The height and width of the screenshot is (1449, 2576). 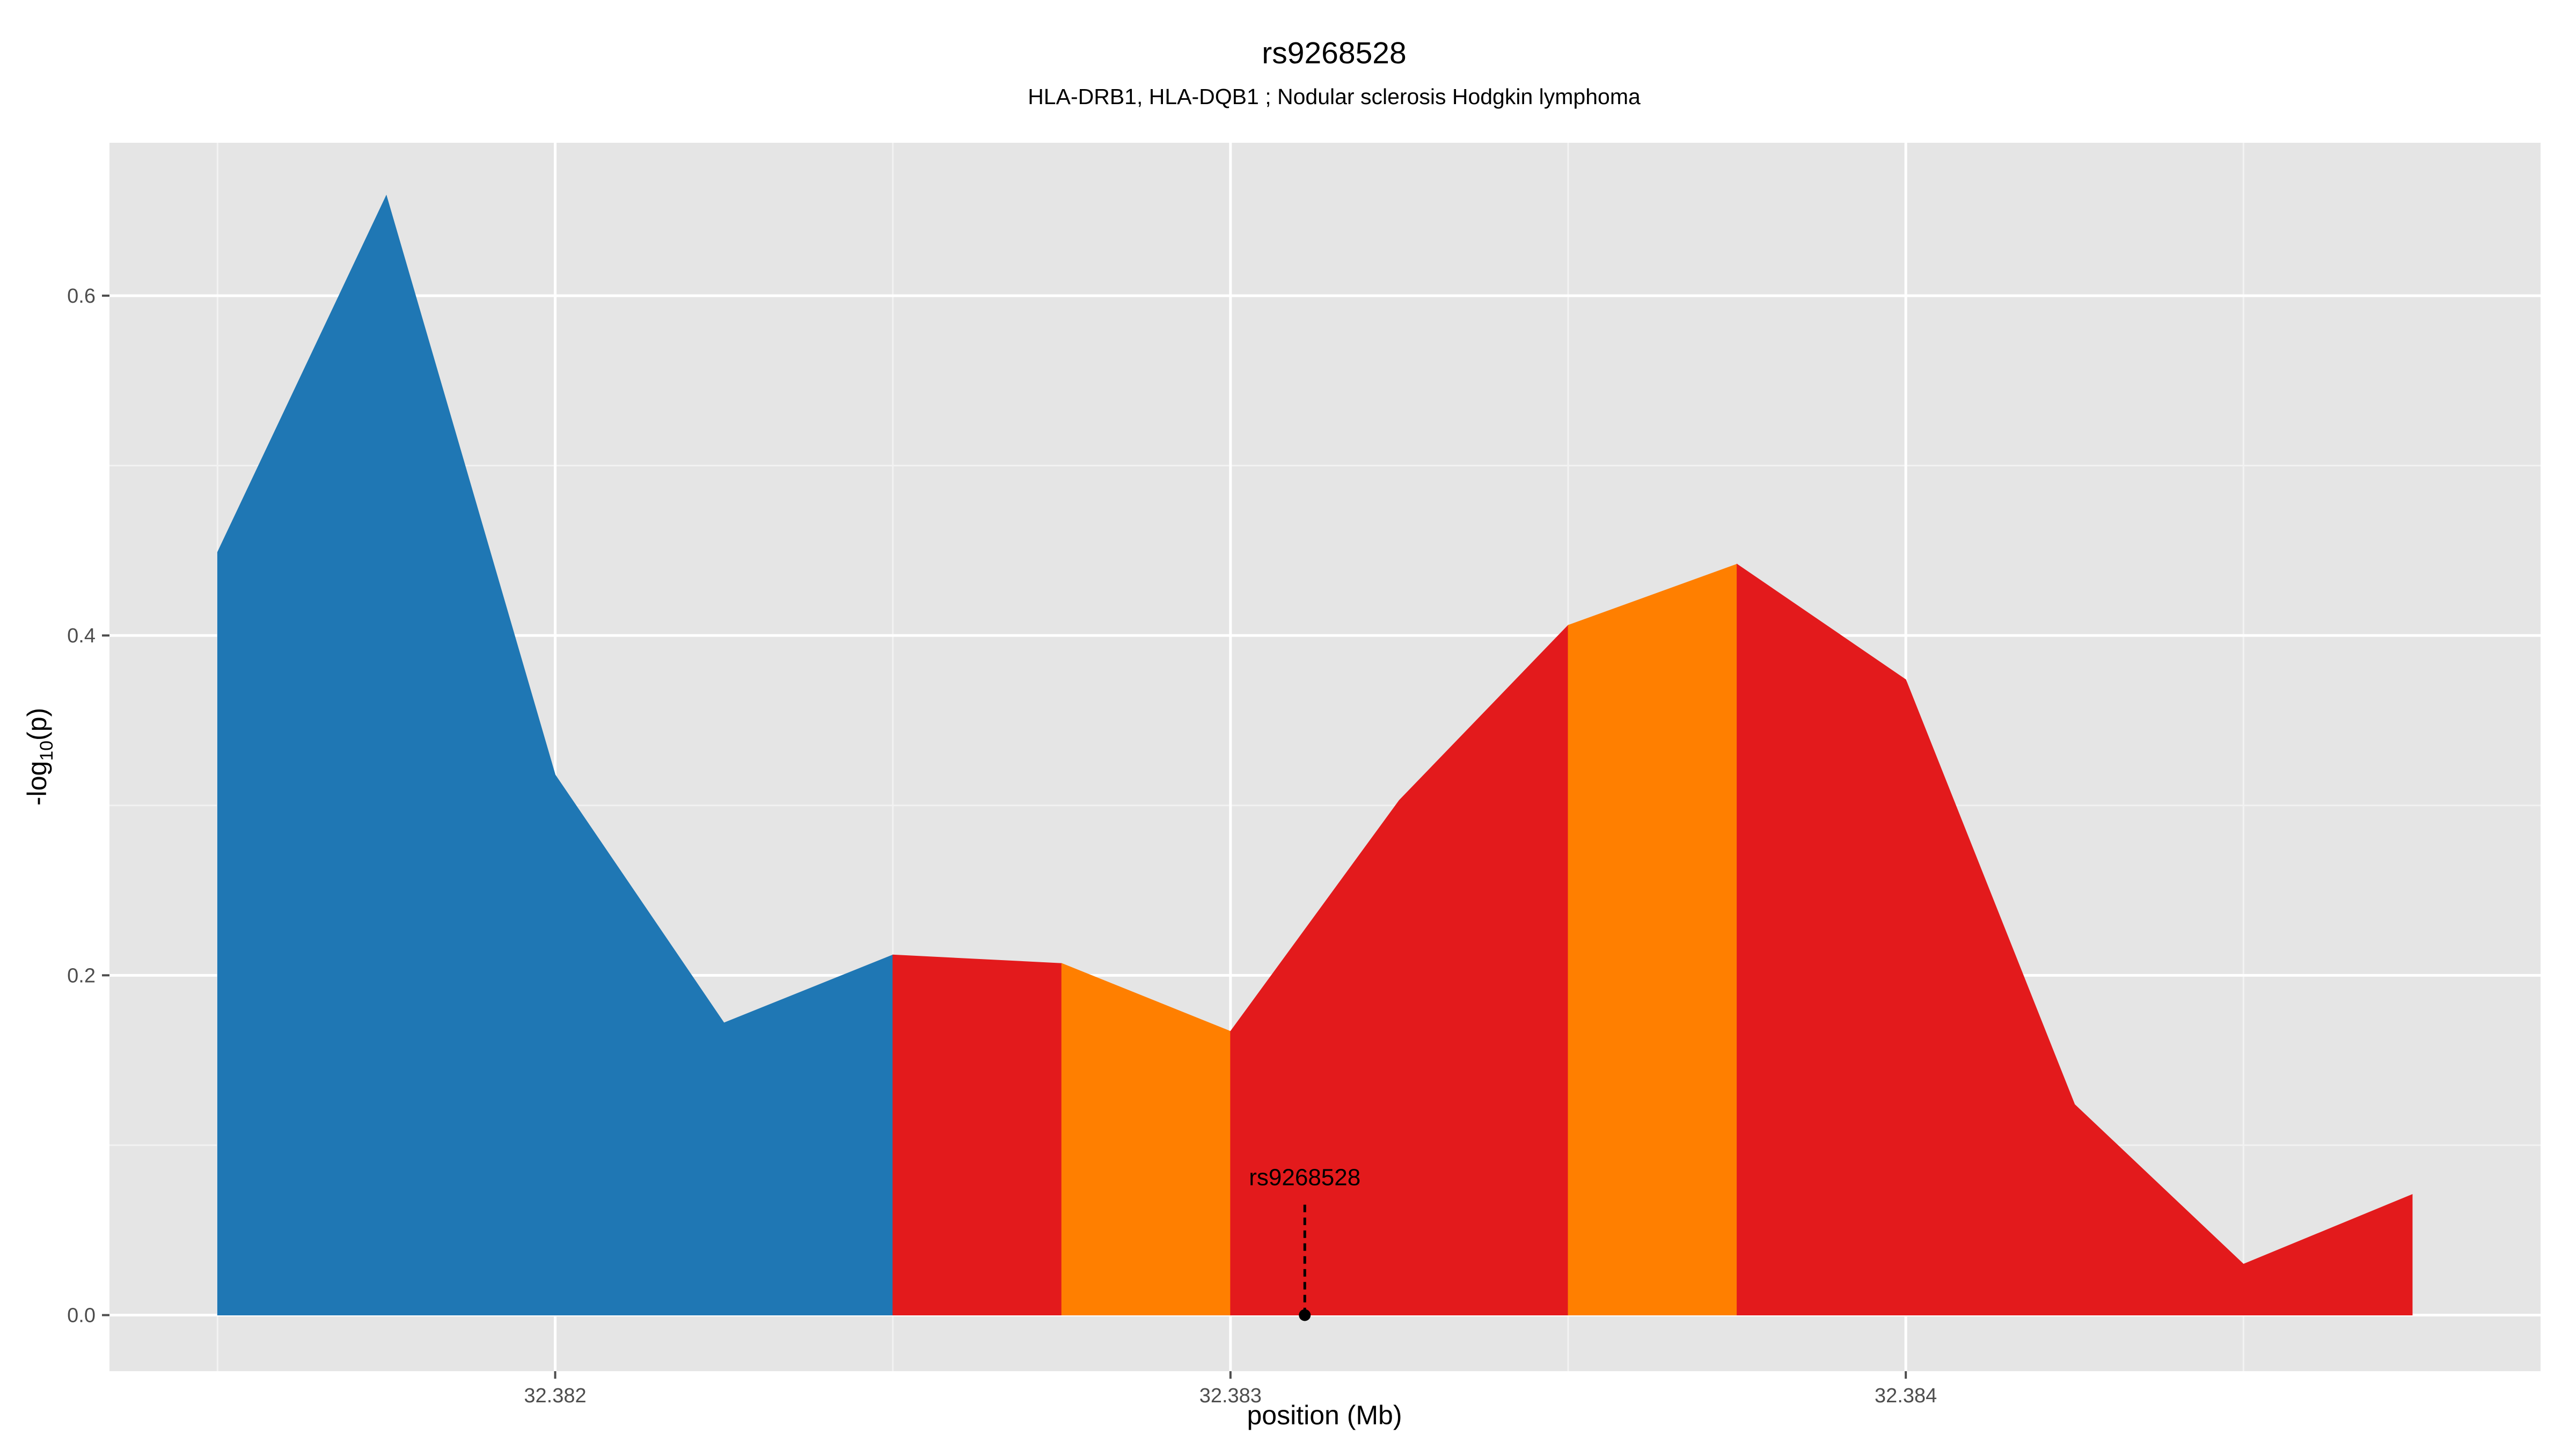 I want to click on x-axis: 32.382 32.383 32.384, so click(x=1230, y=1389).